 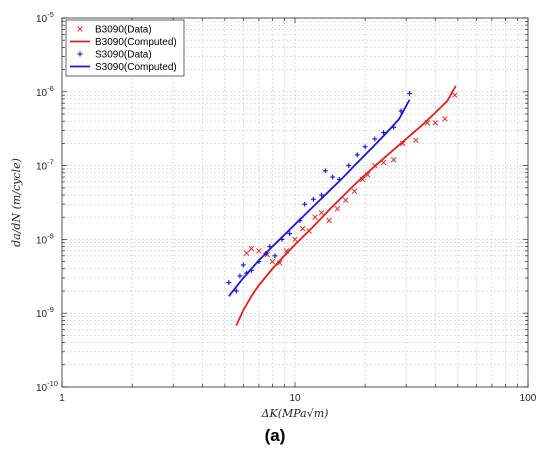 I want to click on legend-label: B3090(Computed), so click(x=136, y=42).